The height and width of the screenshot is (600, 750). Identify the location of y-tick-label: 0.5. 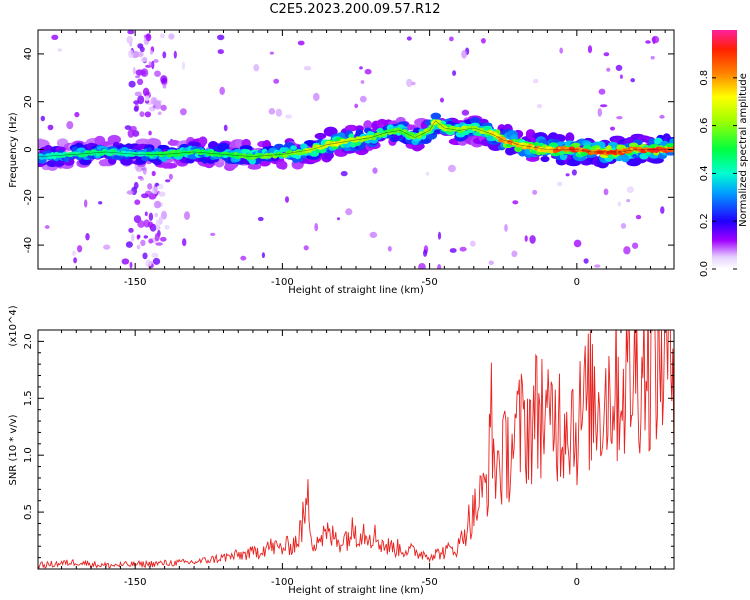
(28, 512).